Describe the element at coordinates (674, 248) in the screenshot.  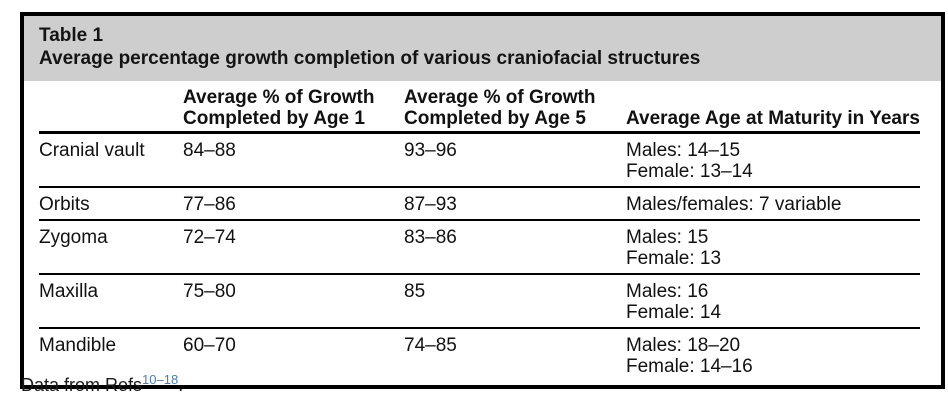
I see `cell-maturity: Males: 15 Female: 13` at that location.